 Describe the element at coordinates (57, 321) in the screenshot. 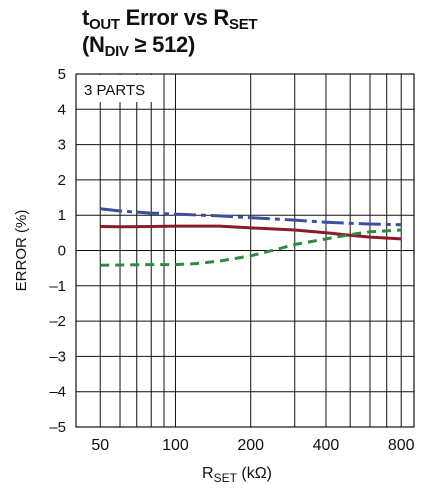

I see `y-tick-label: –2` at that location.